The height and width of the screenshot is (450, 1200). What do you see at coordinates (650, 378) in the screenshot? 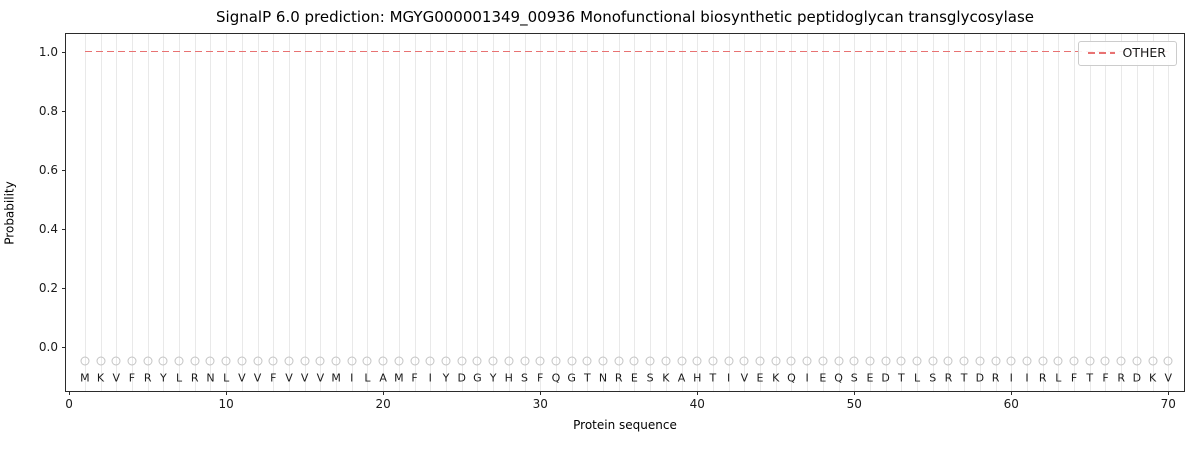
I see `residue-letter: S` at bounding box center [650, 378].